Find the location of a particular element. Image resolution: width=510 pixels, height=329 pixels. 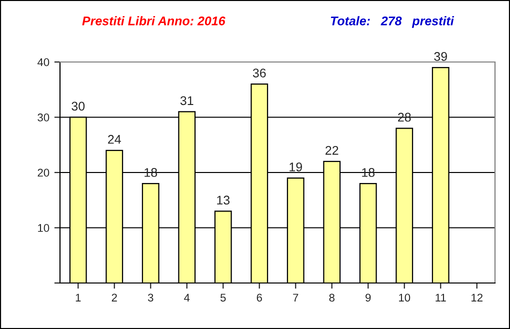

data-label: 22 is located at coordinates (332, 150).